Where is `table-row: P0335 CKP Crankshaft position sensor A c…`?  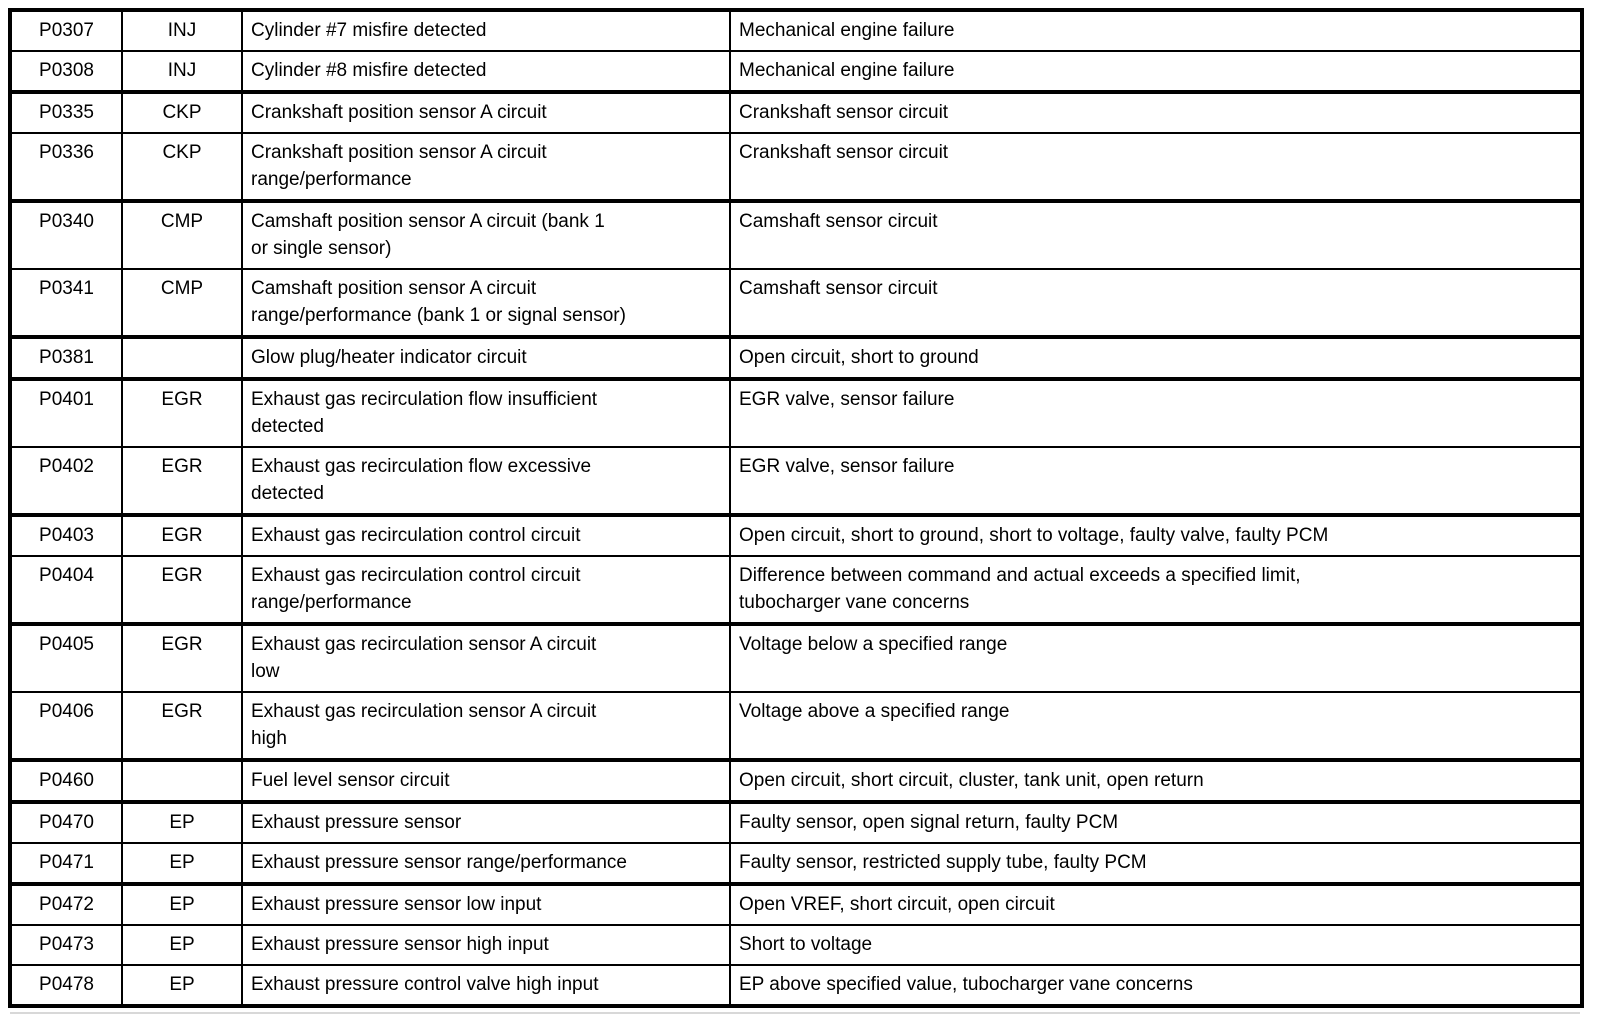
table-row: P0335 CKP Crankshaft position sensor A c… is located at coordinates (796, 112).